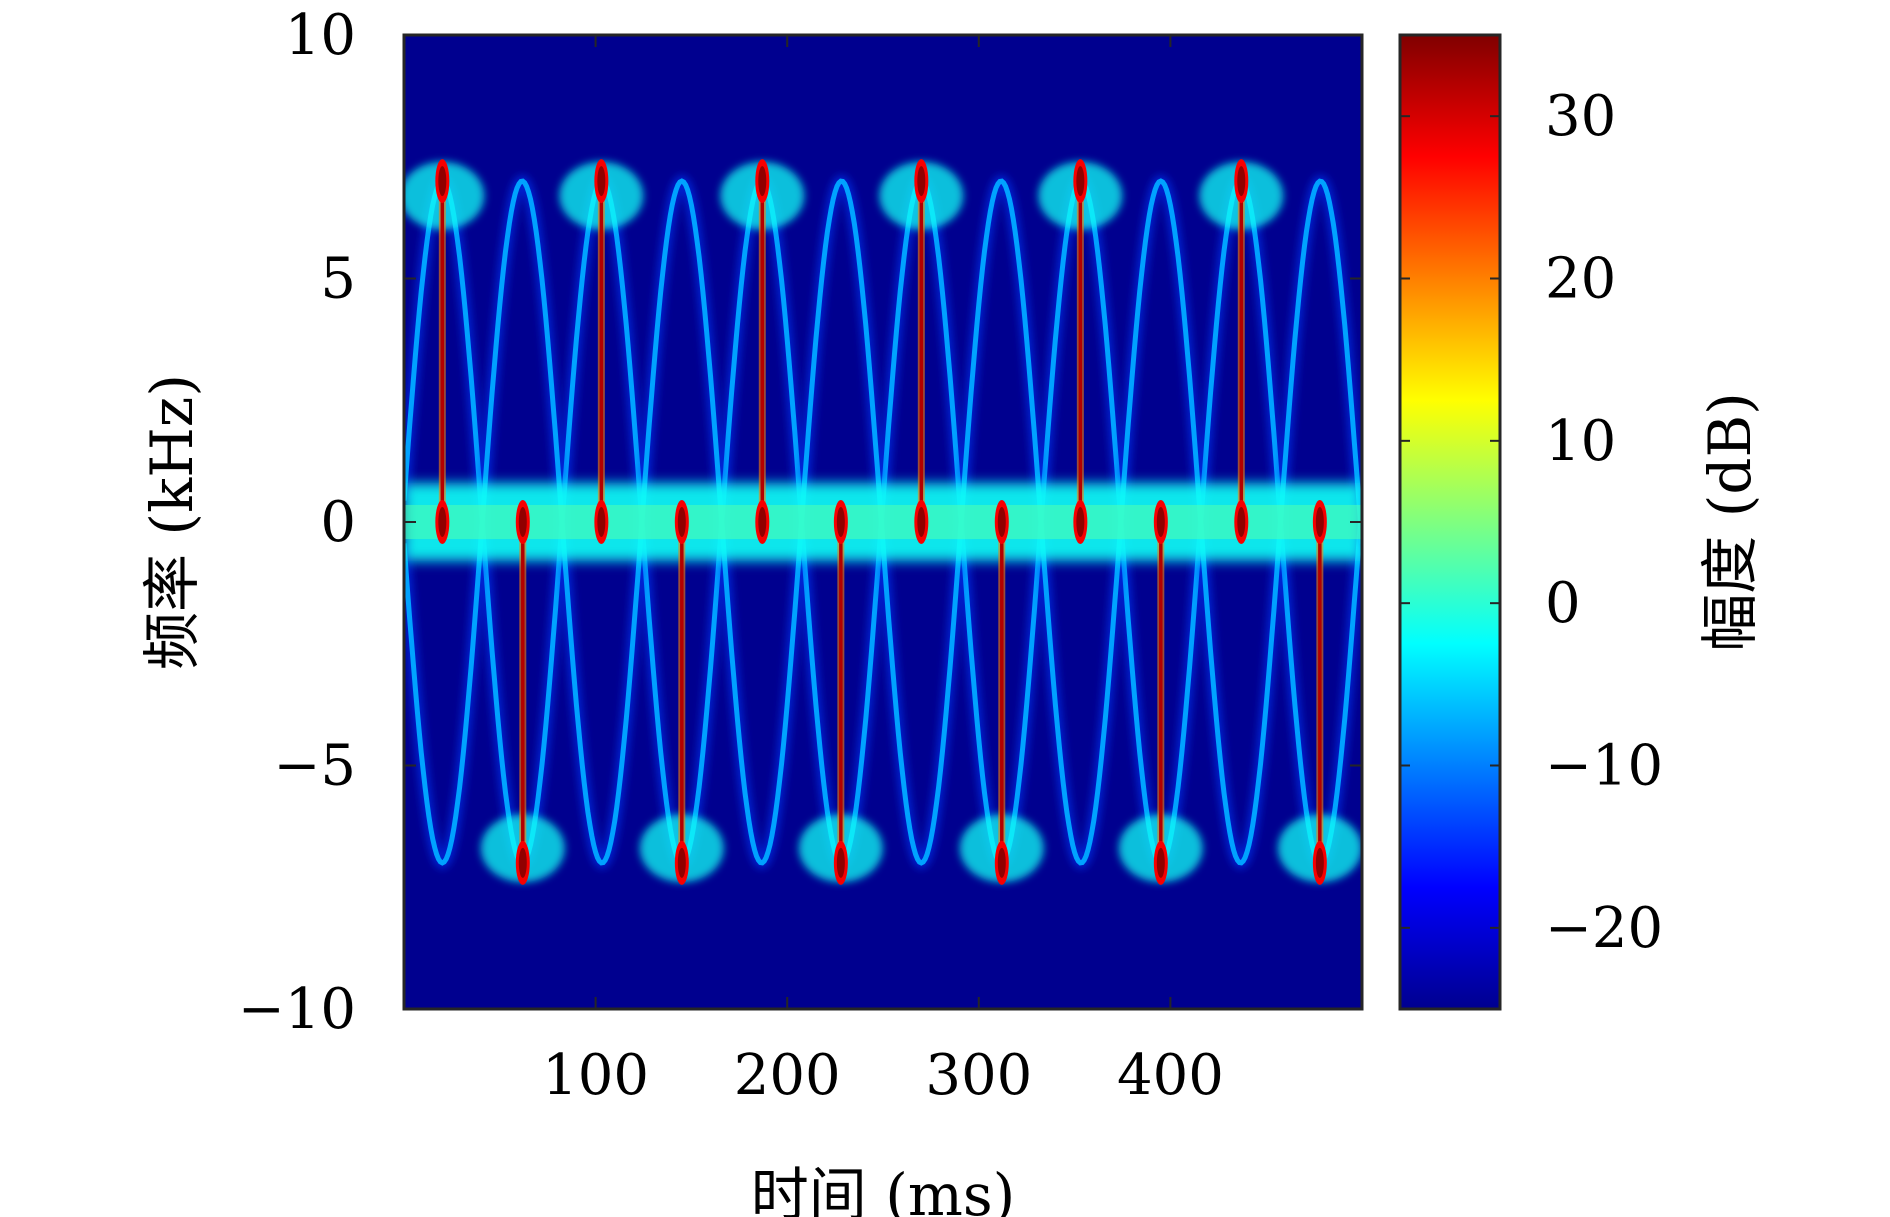 The height and width of the screenshot is (1217, 1890). I want to click on y-tick-label: −10, so click(297, 1009).